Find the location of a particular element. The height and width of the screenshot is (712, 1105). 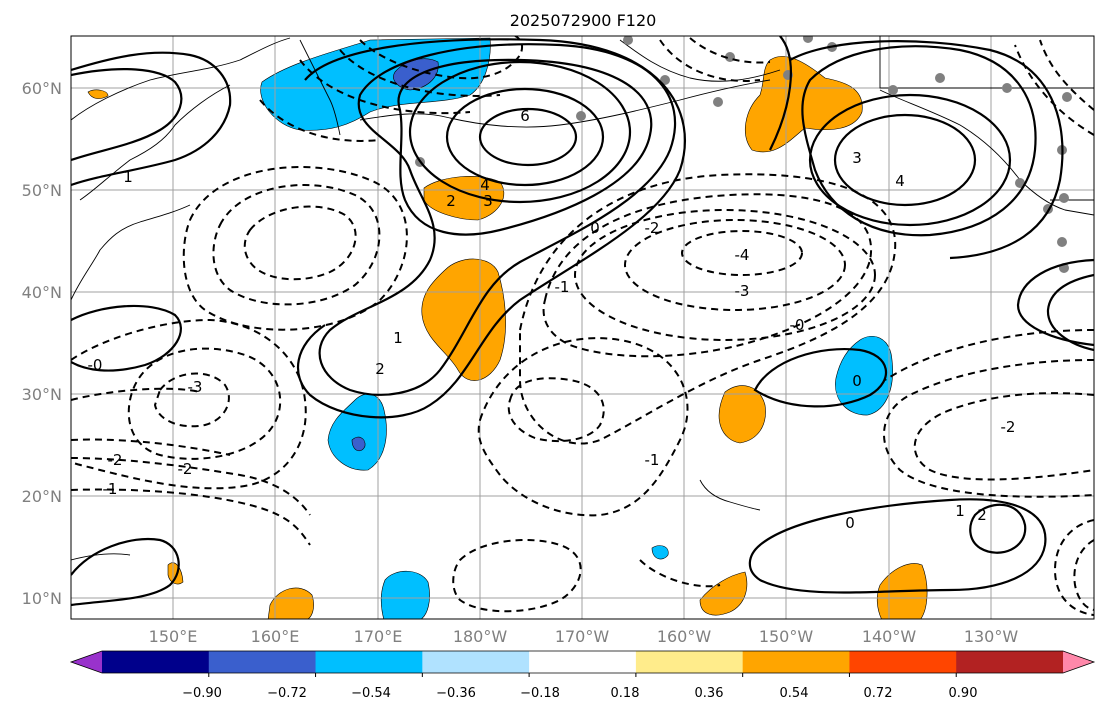

plot-title: 2025072900 F120 is located at coordinates (583, 20).